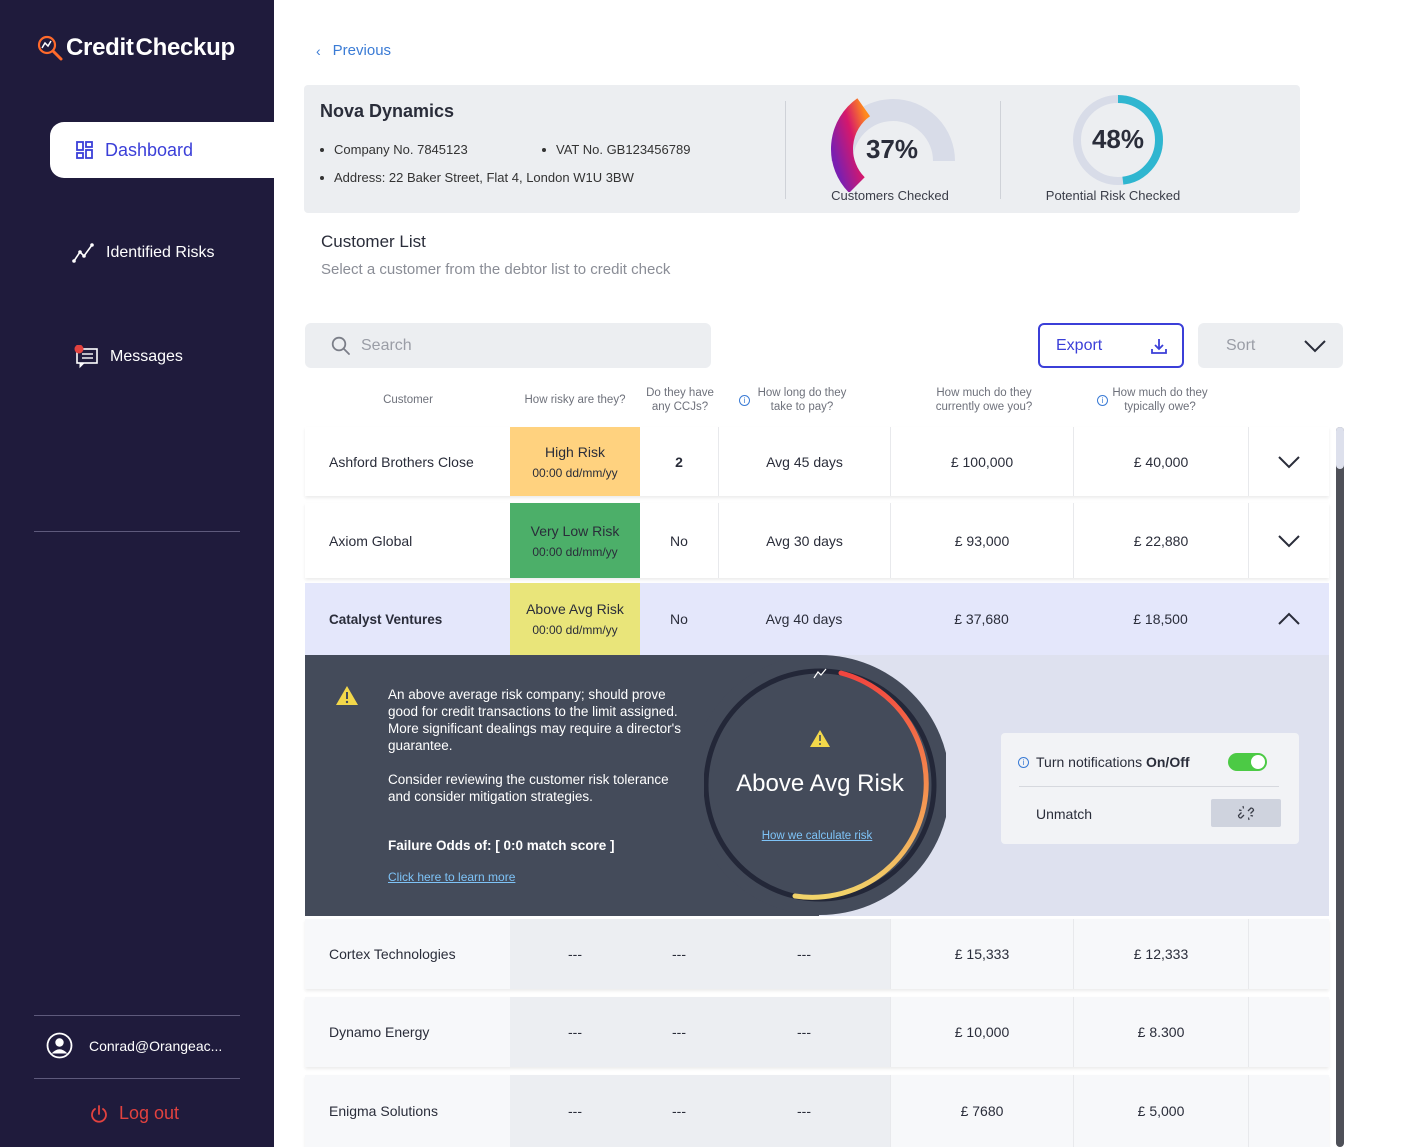  What do you see at coordinates (984, 393) in the screenshot?
I see `header-owe-line1: How much do they` at bounding box center [984, 393].